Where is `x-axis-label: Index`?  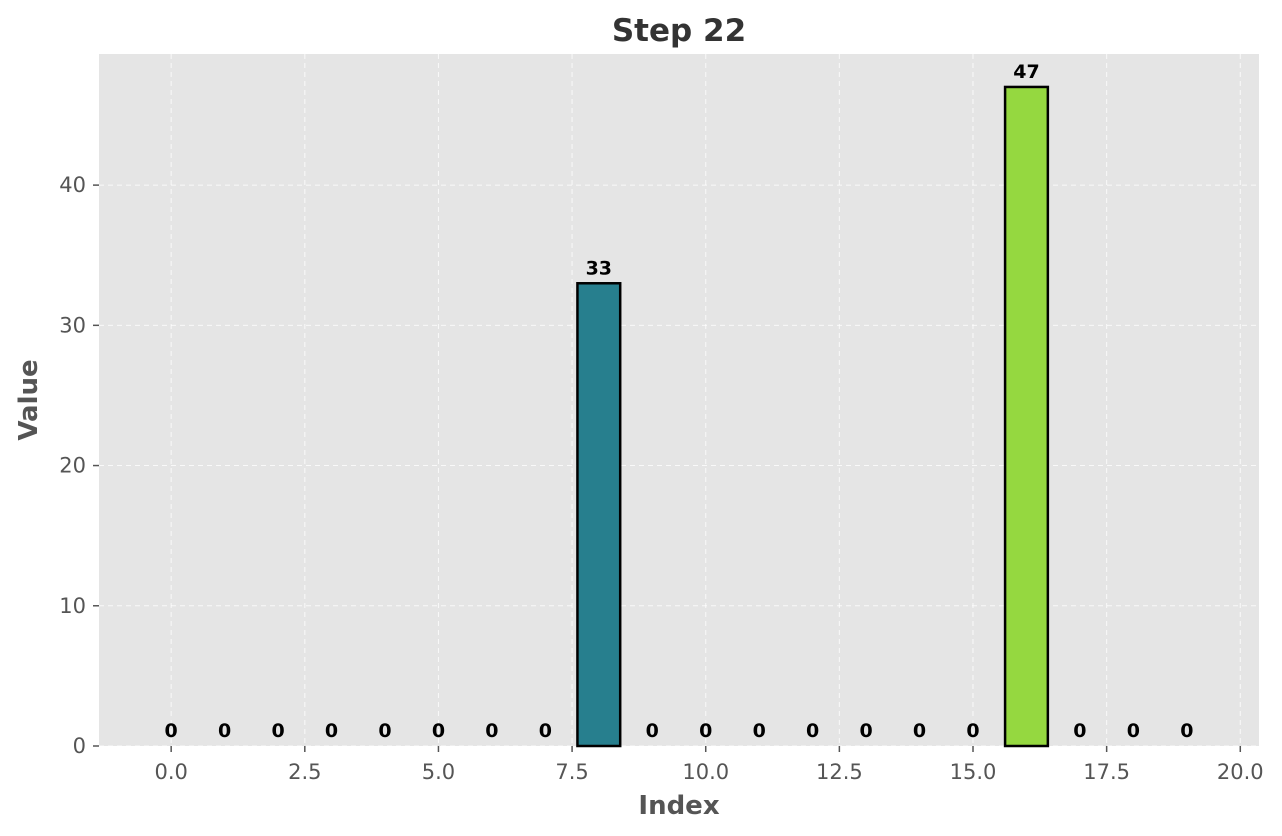
x-axis-label: Index is located at coordinates (678, 806).